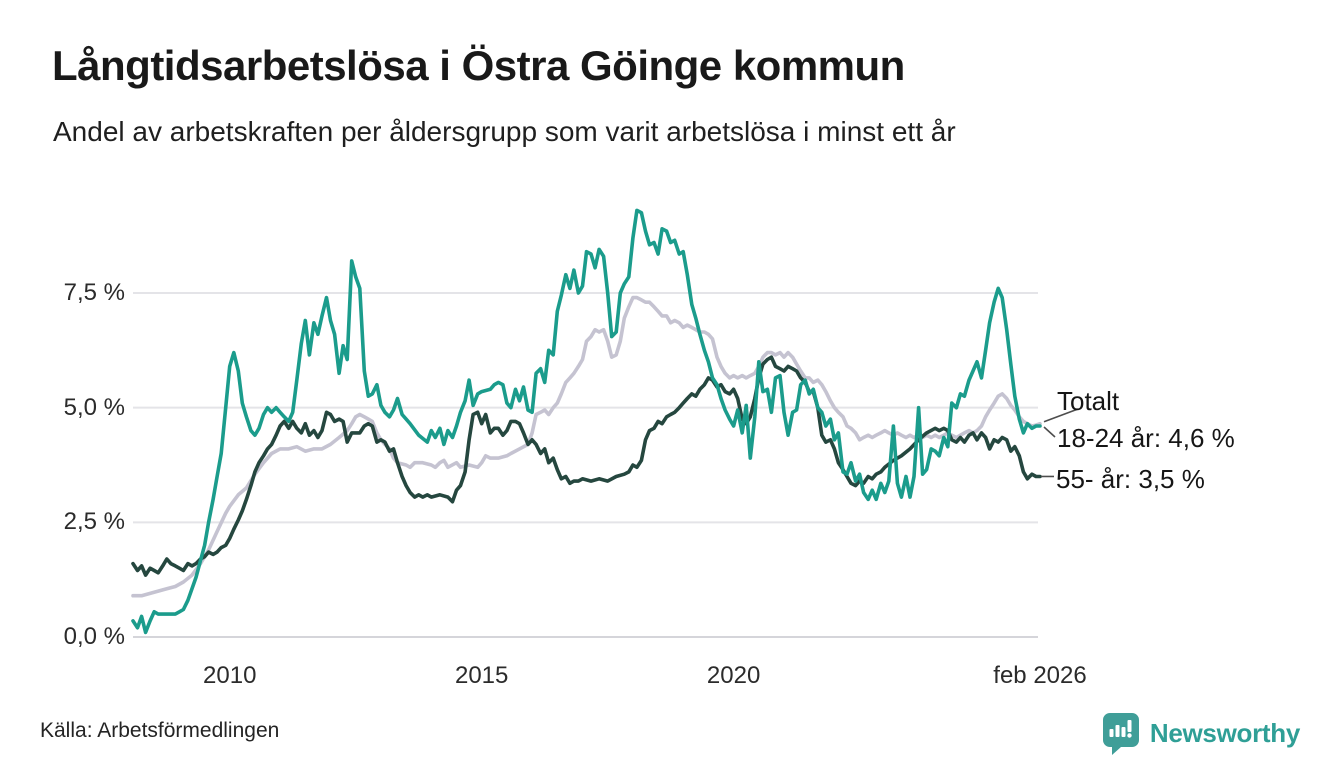 This screenshot has width=1340, height=780. Describe the element at coordinates (481, 675) in the screenshot. I see `x-tick-label: 2015` at that location.